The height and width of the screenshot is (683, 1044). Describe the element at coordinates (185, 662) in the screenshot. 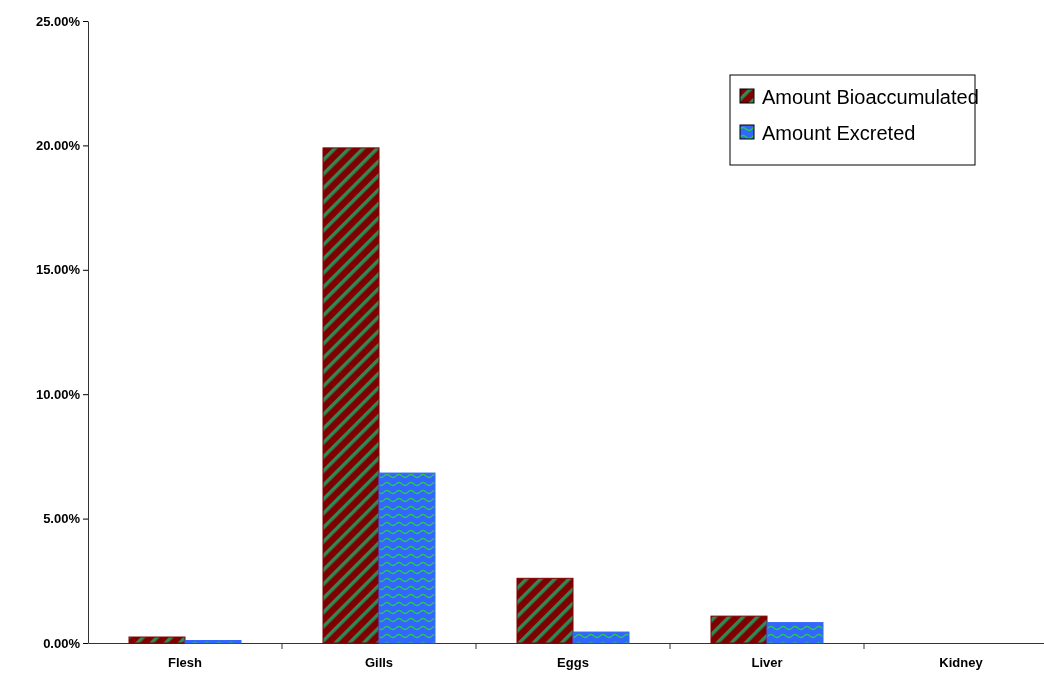

I see `x-tick-label: Flesh` at that location.